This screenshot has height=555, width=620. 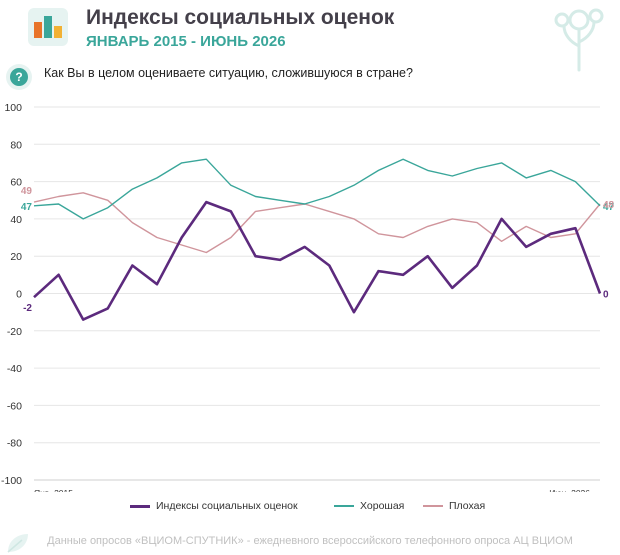 I want to click on y-tick-label: -80, so click(x=14, y=444).